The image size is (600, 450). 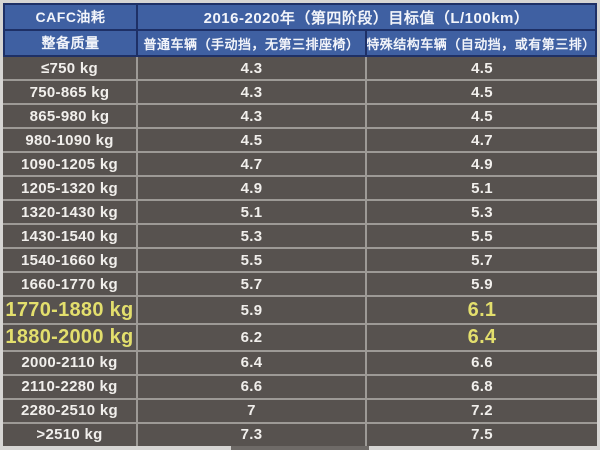 I want to click on normal-value-cell: 6.6, so click(x=252, y=386).